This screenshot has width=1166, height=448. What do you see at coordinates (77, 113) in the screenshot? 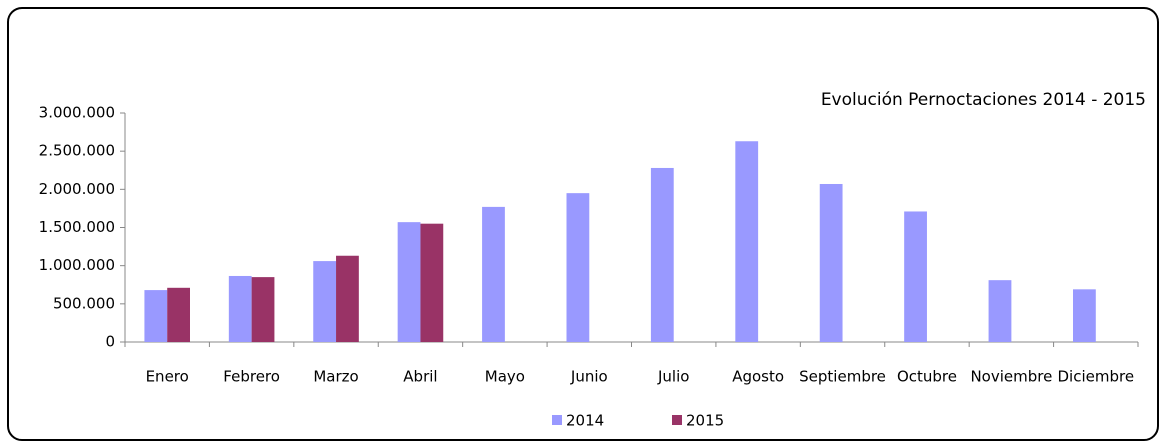
I see `y-tick-label: 3.000.000` at bounding box center [77, 113].